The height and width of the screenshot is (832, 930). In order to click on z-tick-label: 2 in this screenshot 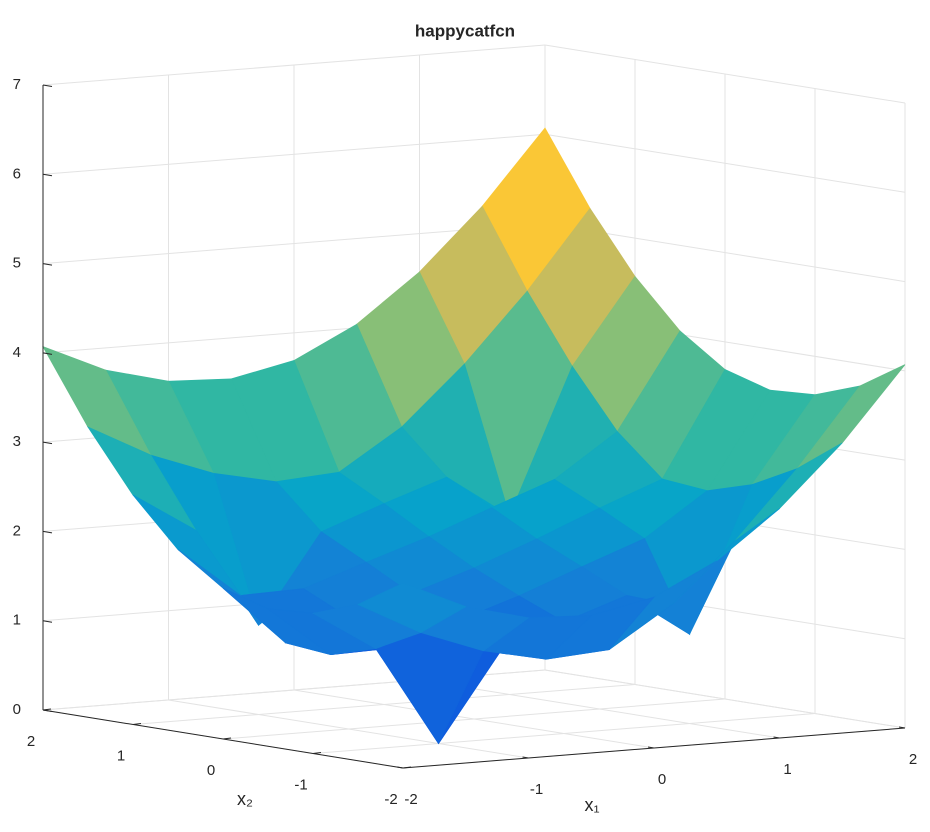, I will do `click(17, 530)`.